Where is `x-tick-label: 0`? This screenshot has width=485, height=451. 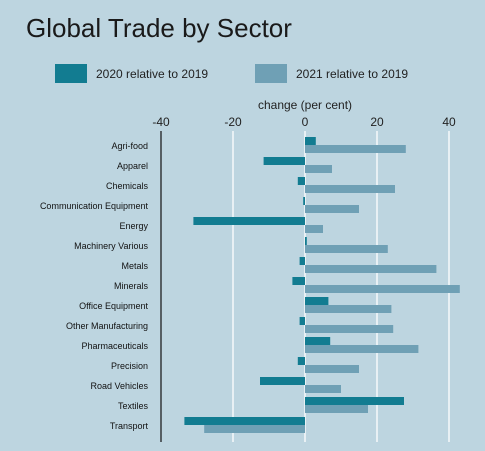
x-tick-label: 0 is located at coordinates (305, 122).